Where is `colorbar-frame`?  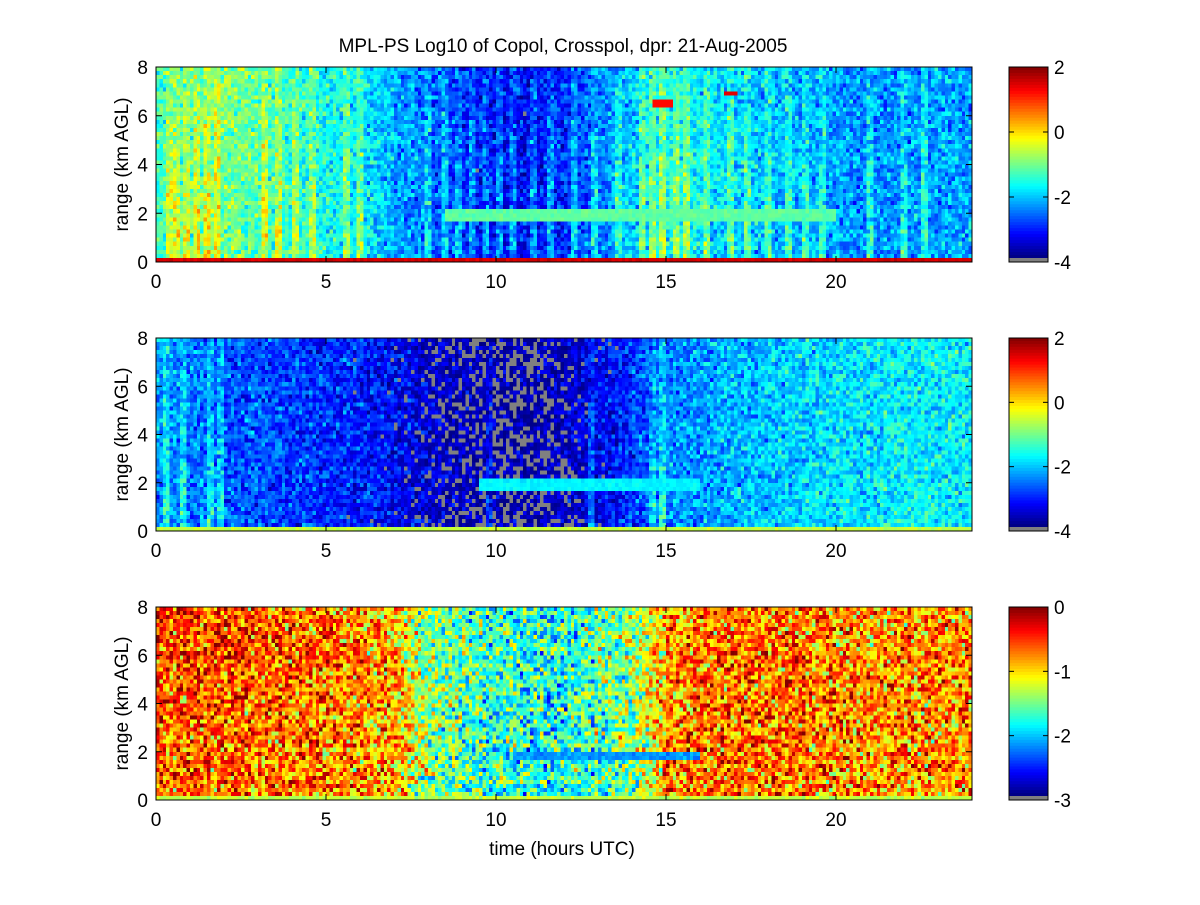 colorbar-frame is located at coordinates (1028, 164).